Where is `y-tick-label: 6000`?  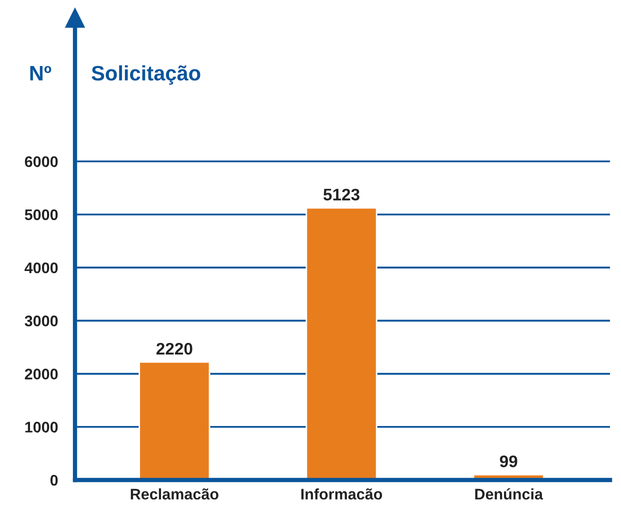
y-tick-label: 6000 is located at coordinates (41, 162).